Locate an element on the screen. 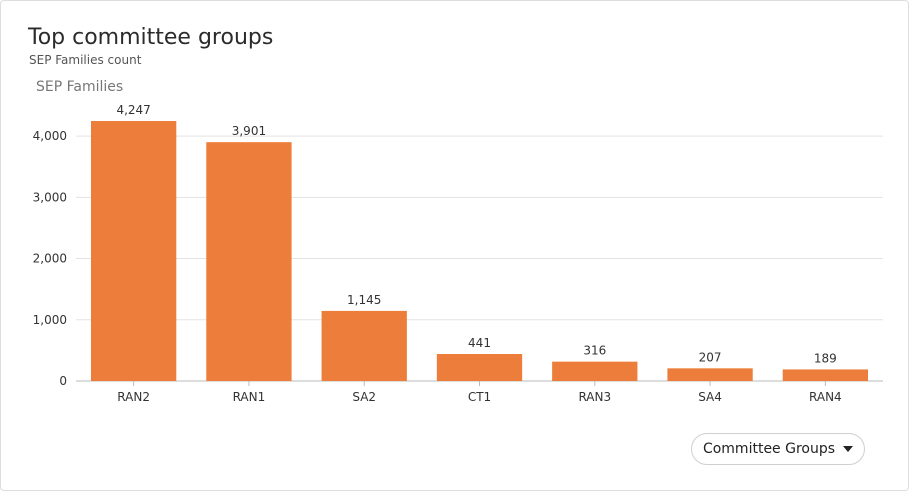 The image size is (909, 491). y-tick-label: 2,000 is located at coordinates (50, 259).